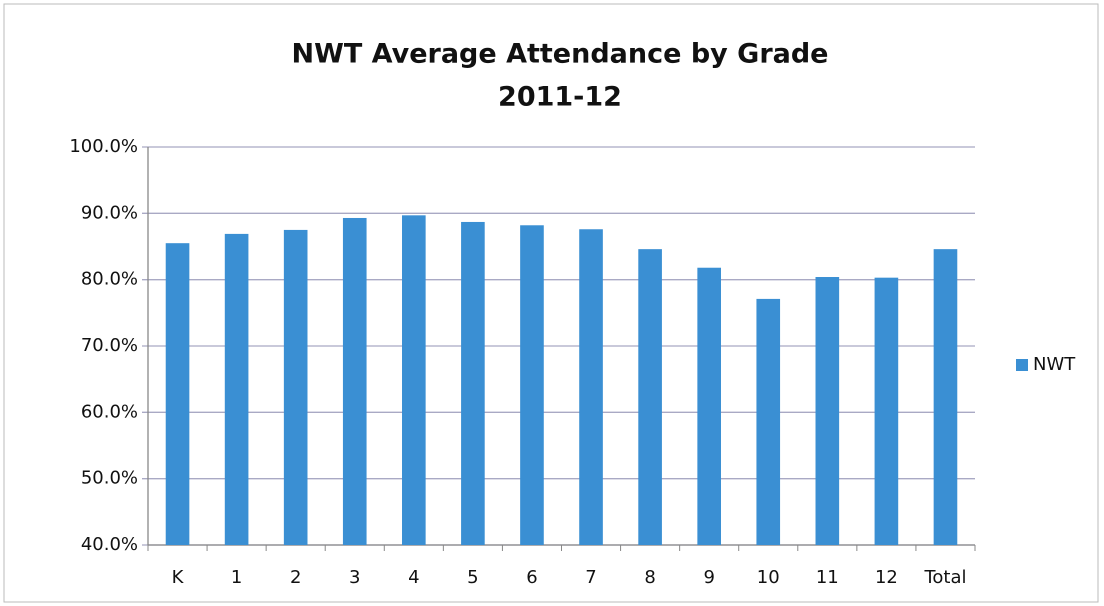 The height and width of the screenshot is (606, 1104). Describe the element at coordinates (590, 577) in the screenshot. I see `x-tick-label: 7` at that location.